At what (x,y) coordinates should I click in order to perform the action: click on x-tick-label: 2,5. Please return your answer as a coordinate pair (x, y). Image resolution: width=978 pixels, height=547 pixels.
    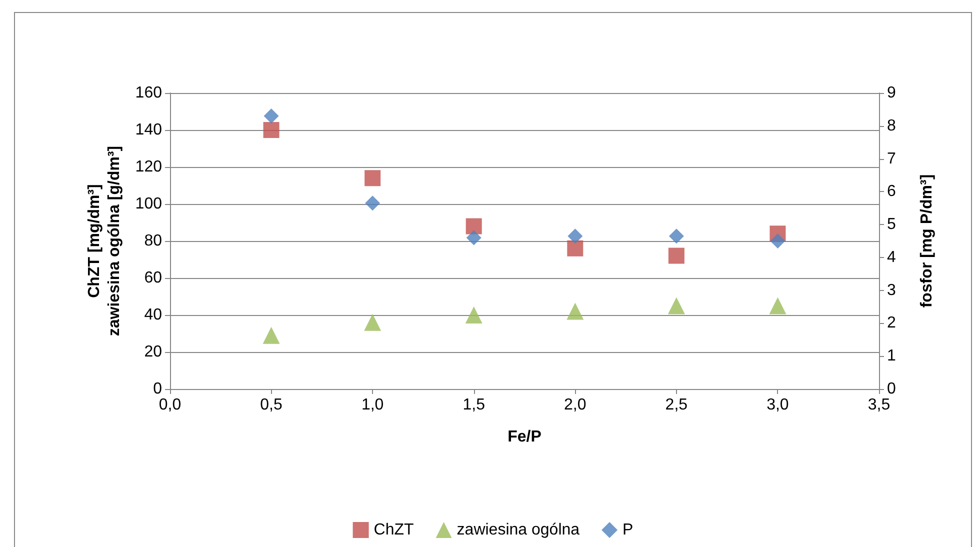
    Looking at the image, I should click on (676, 405).